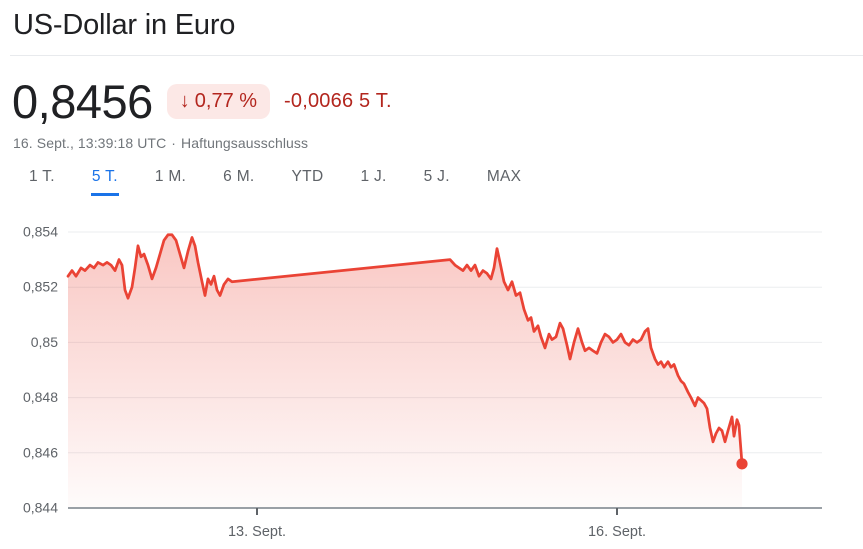 The width and height of the screenshot is (863, 549). What do you see at coordinates (742, 464) in the screenshot?
I see `endpoint-dot` at bounding box center [742, 464].